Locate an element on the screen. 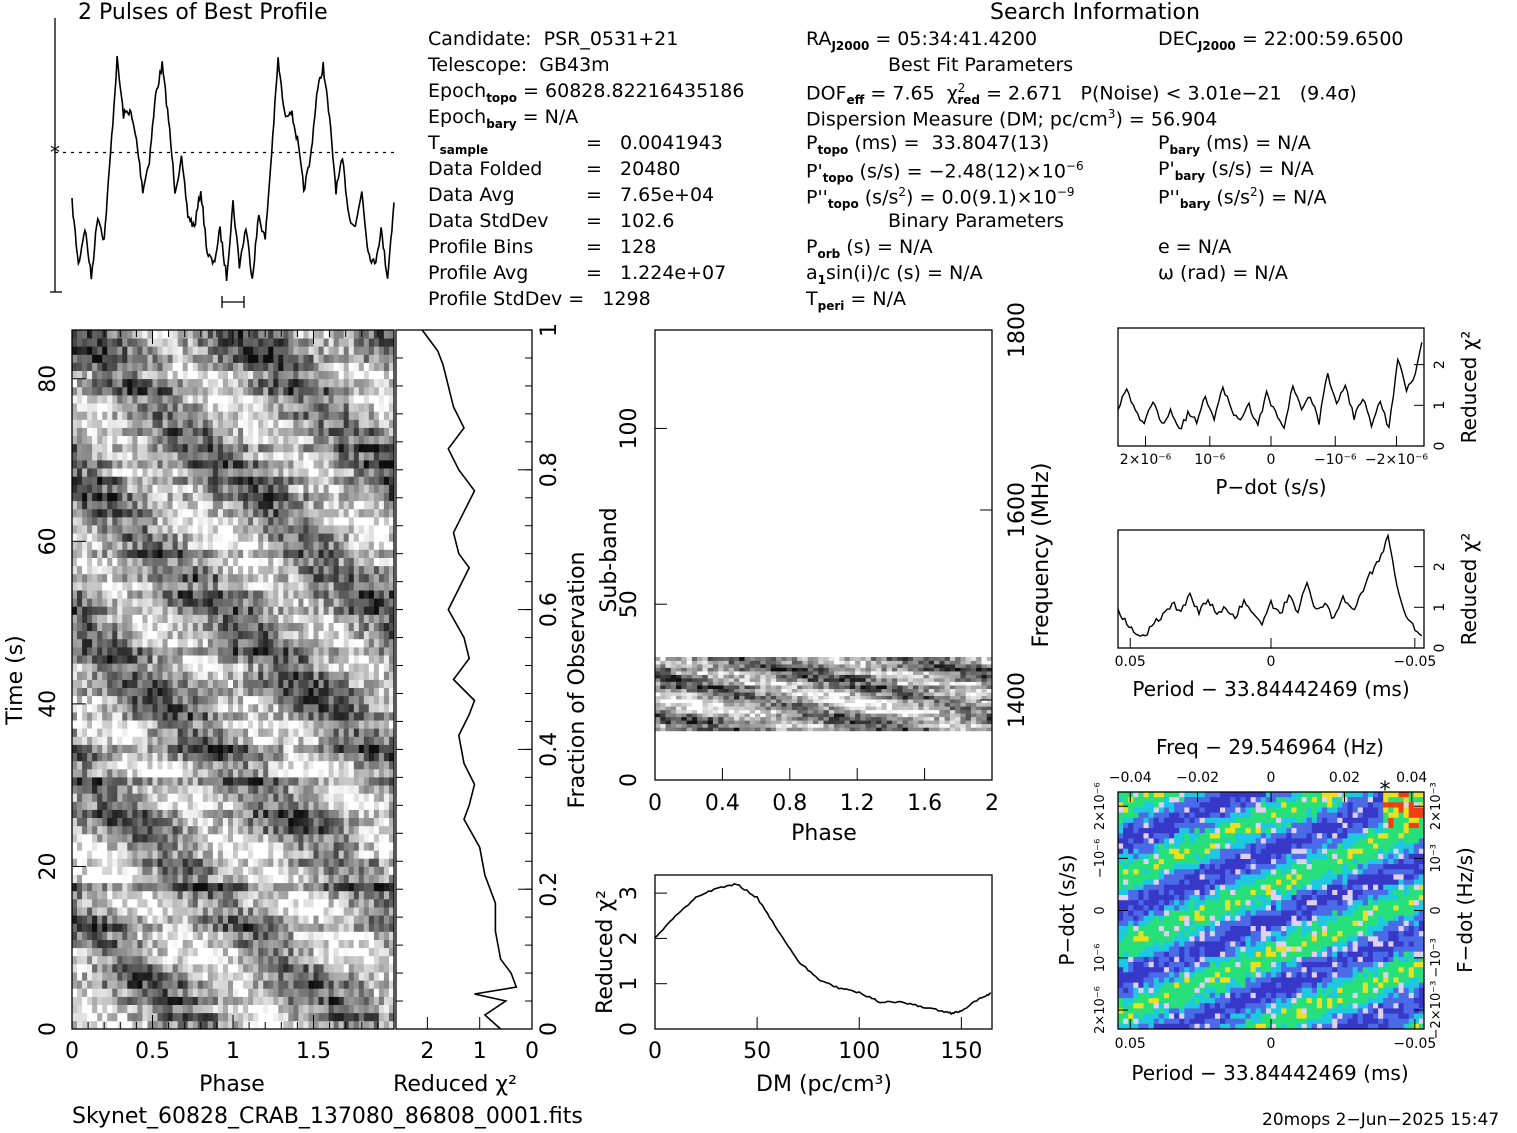 The width and height of the screenshot is (1517, 1133). info-data-stddev-val: = 102.6 is located at coordinates (630, 221).